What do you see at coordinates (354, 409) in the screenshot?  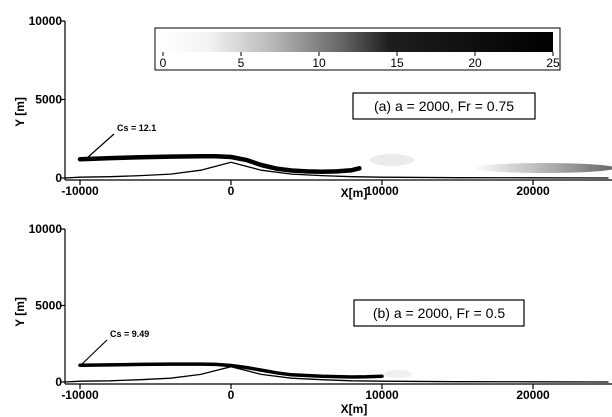 I see `panel-b-x-label: X[m]` at bounding box center [354, 409].